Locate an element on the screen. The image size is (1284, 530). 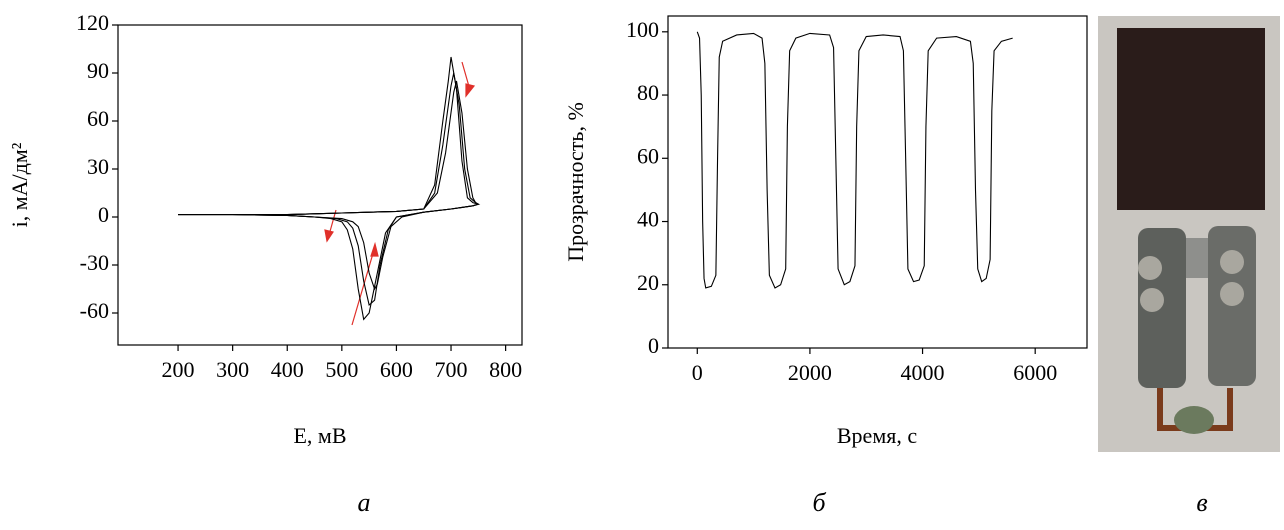
y-tick-label: 40 is located at coordinates (648, 219).